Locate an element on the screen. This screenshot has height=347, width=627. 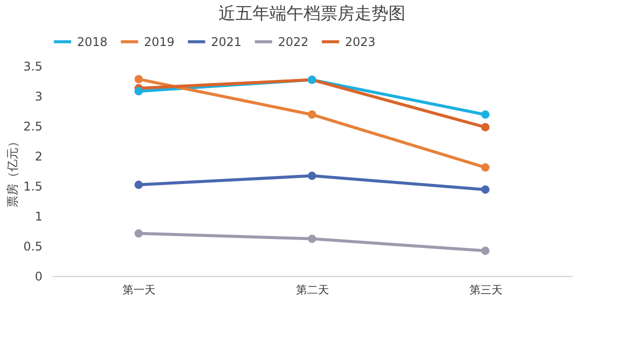
legend-label: 2021 is located at coordinates (226, 41).